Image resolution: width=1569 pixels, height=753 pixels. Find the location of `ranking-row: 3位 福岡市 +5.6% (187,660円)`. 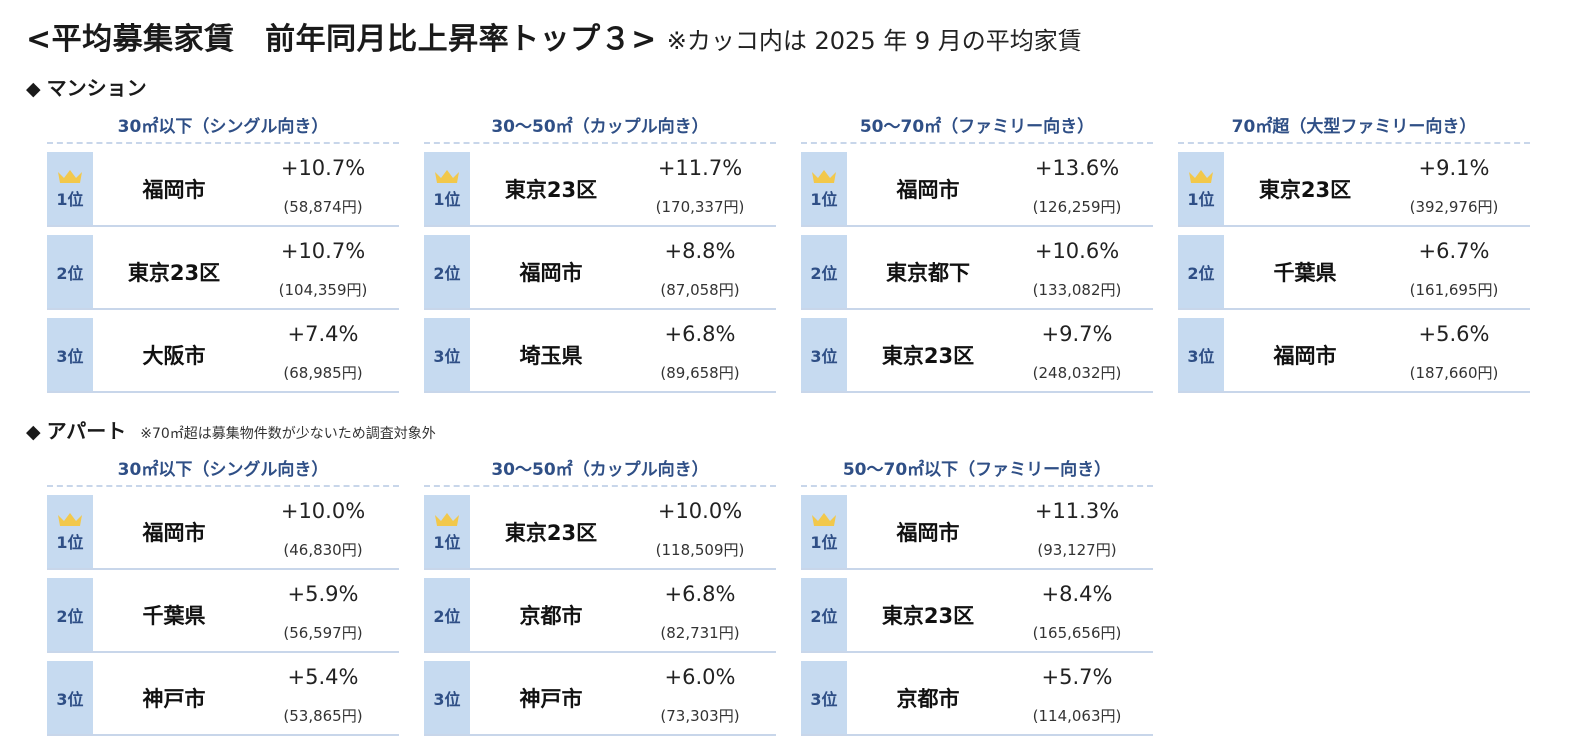

ranking-row: 3位 福岡市 +5.6% (187,660円) is located at coordinates (1354, 355).